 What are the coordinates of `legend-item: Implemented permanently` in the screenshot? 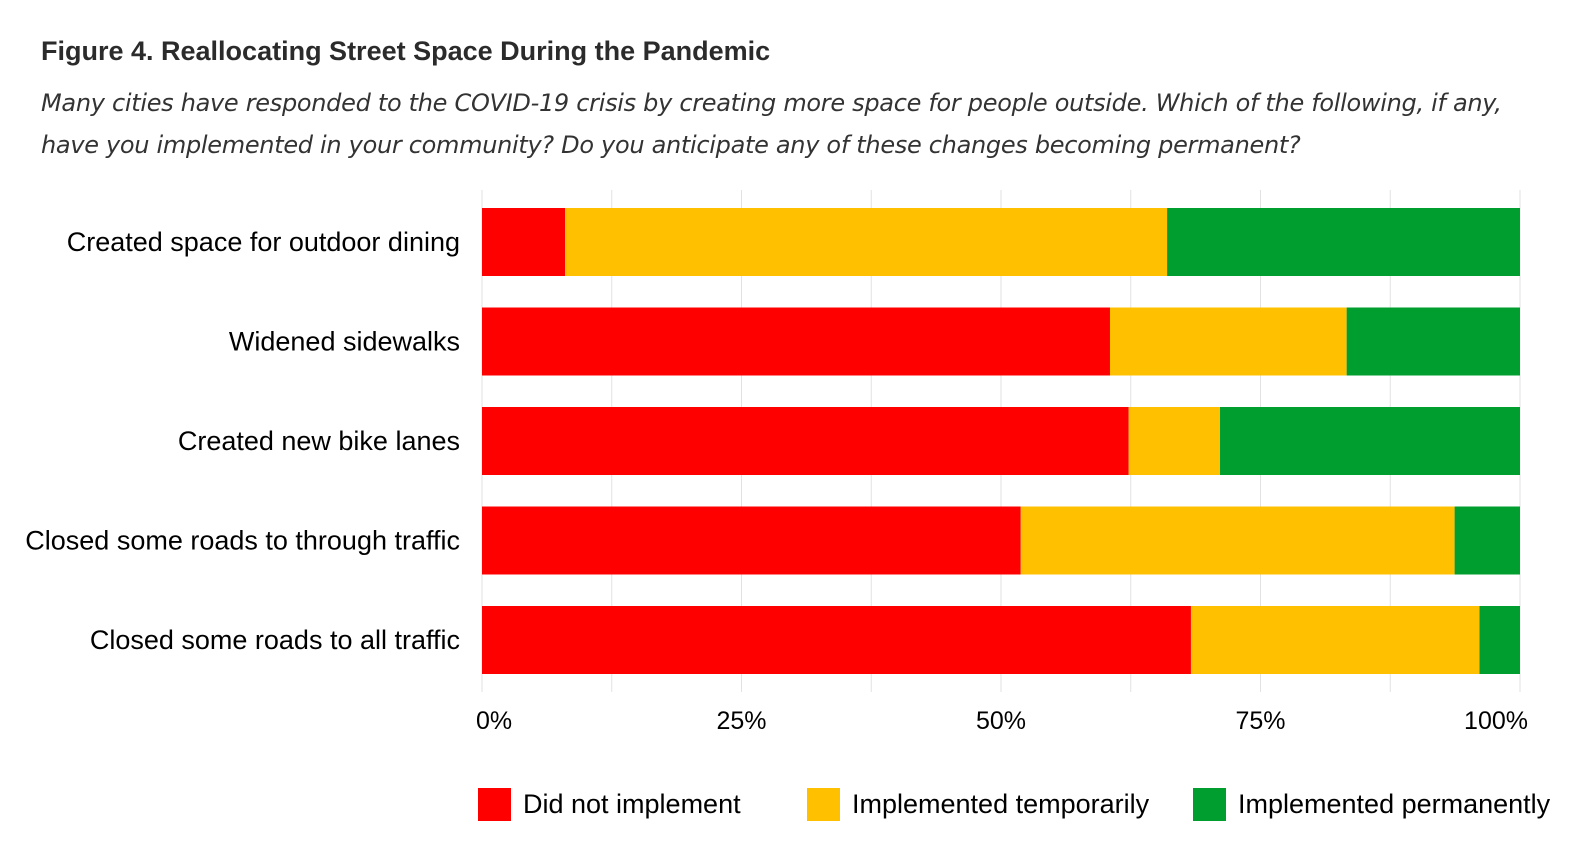 It's located at (1371, 804).